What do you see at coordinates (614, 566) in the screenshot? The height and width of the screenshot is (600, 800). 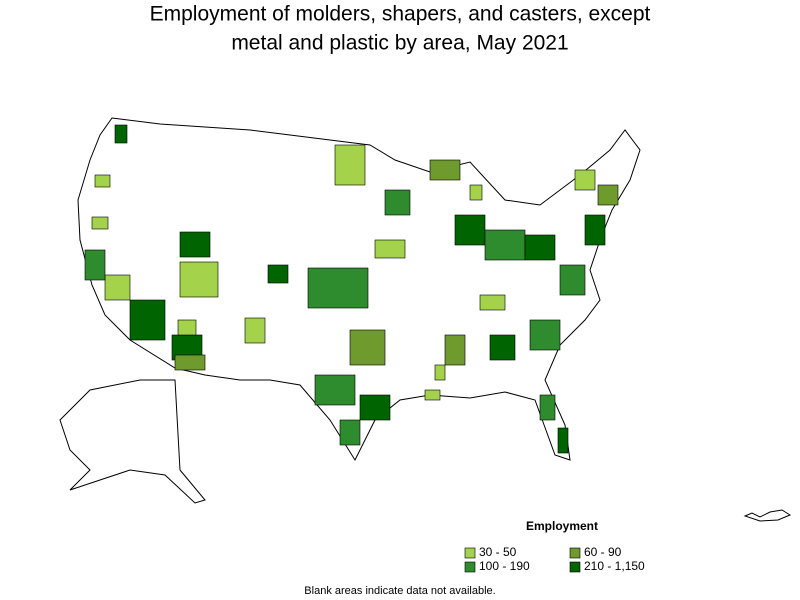 I see `legend-label: 210 - 1,150` at bounding box center [614, 566].